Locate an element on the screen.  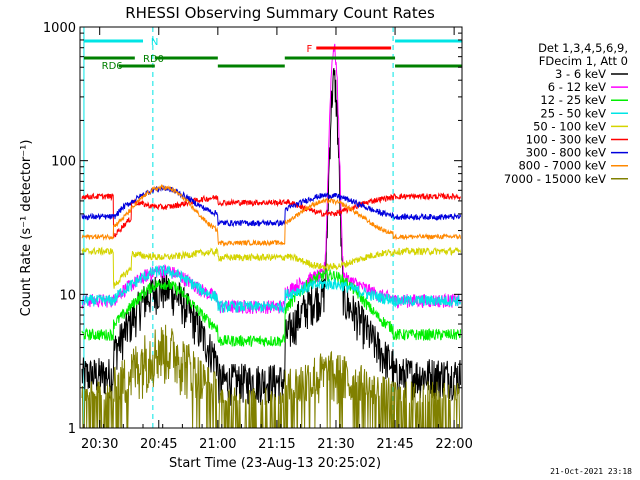
x-axis-label: Start Time (23-Aug-13 20:25:02) is located at coordinates (275, 463).